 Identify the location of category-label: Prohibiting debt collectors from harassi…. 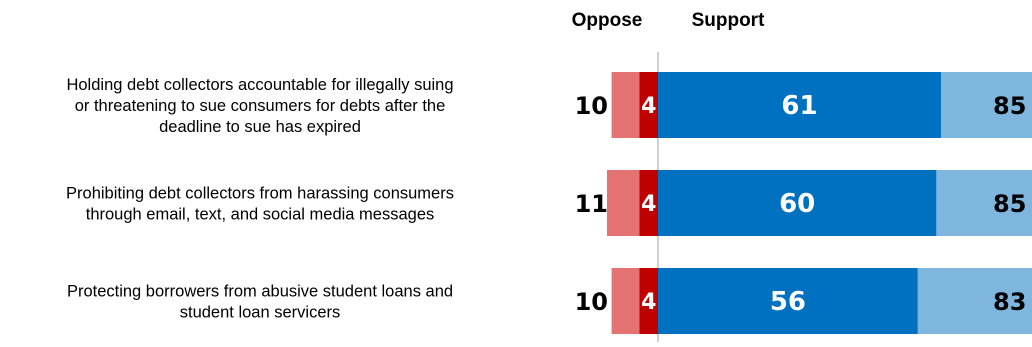
(260, 194).